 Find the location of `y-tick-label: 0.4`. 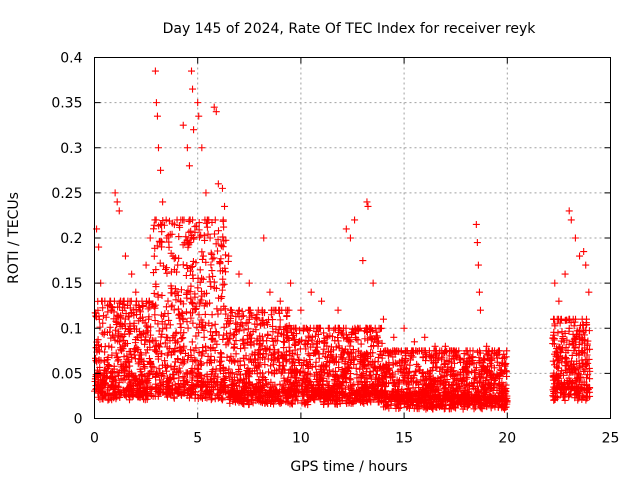

y-tick-label: 0.4 is located at coordinates (71, 59).